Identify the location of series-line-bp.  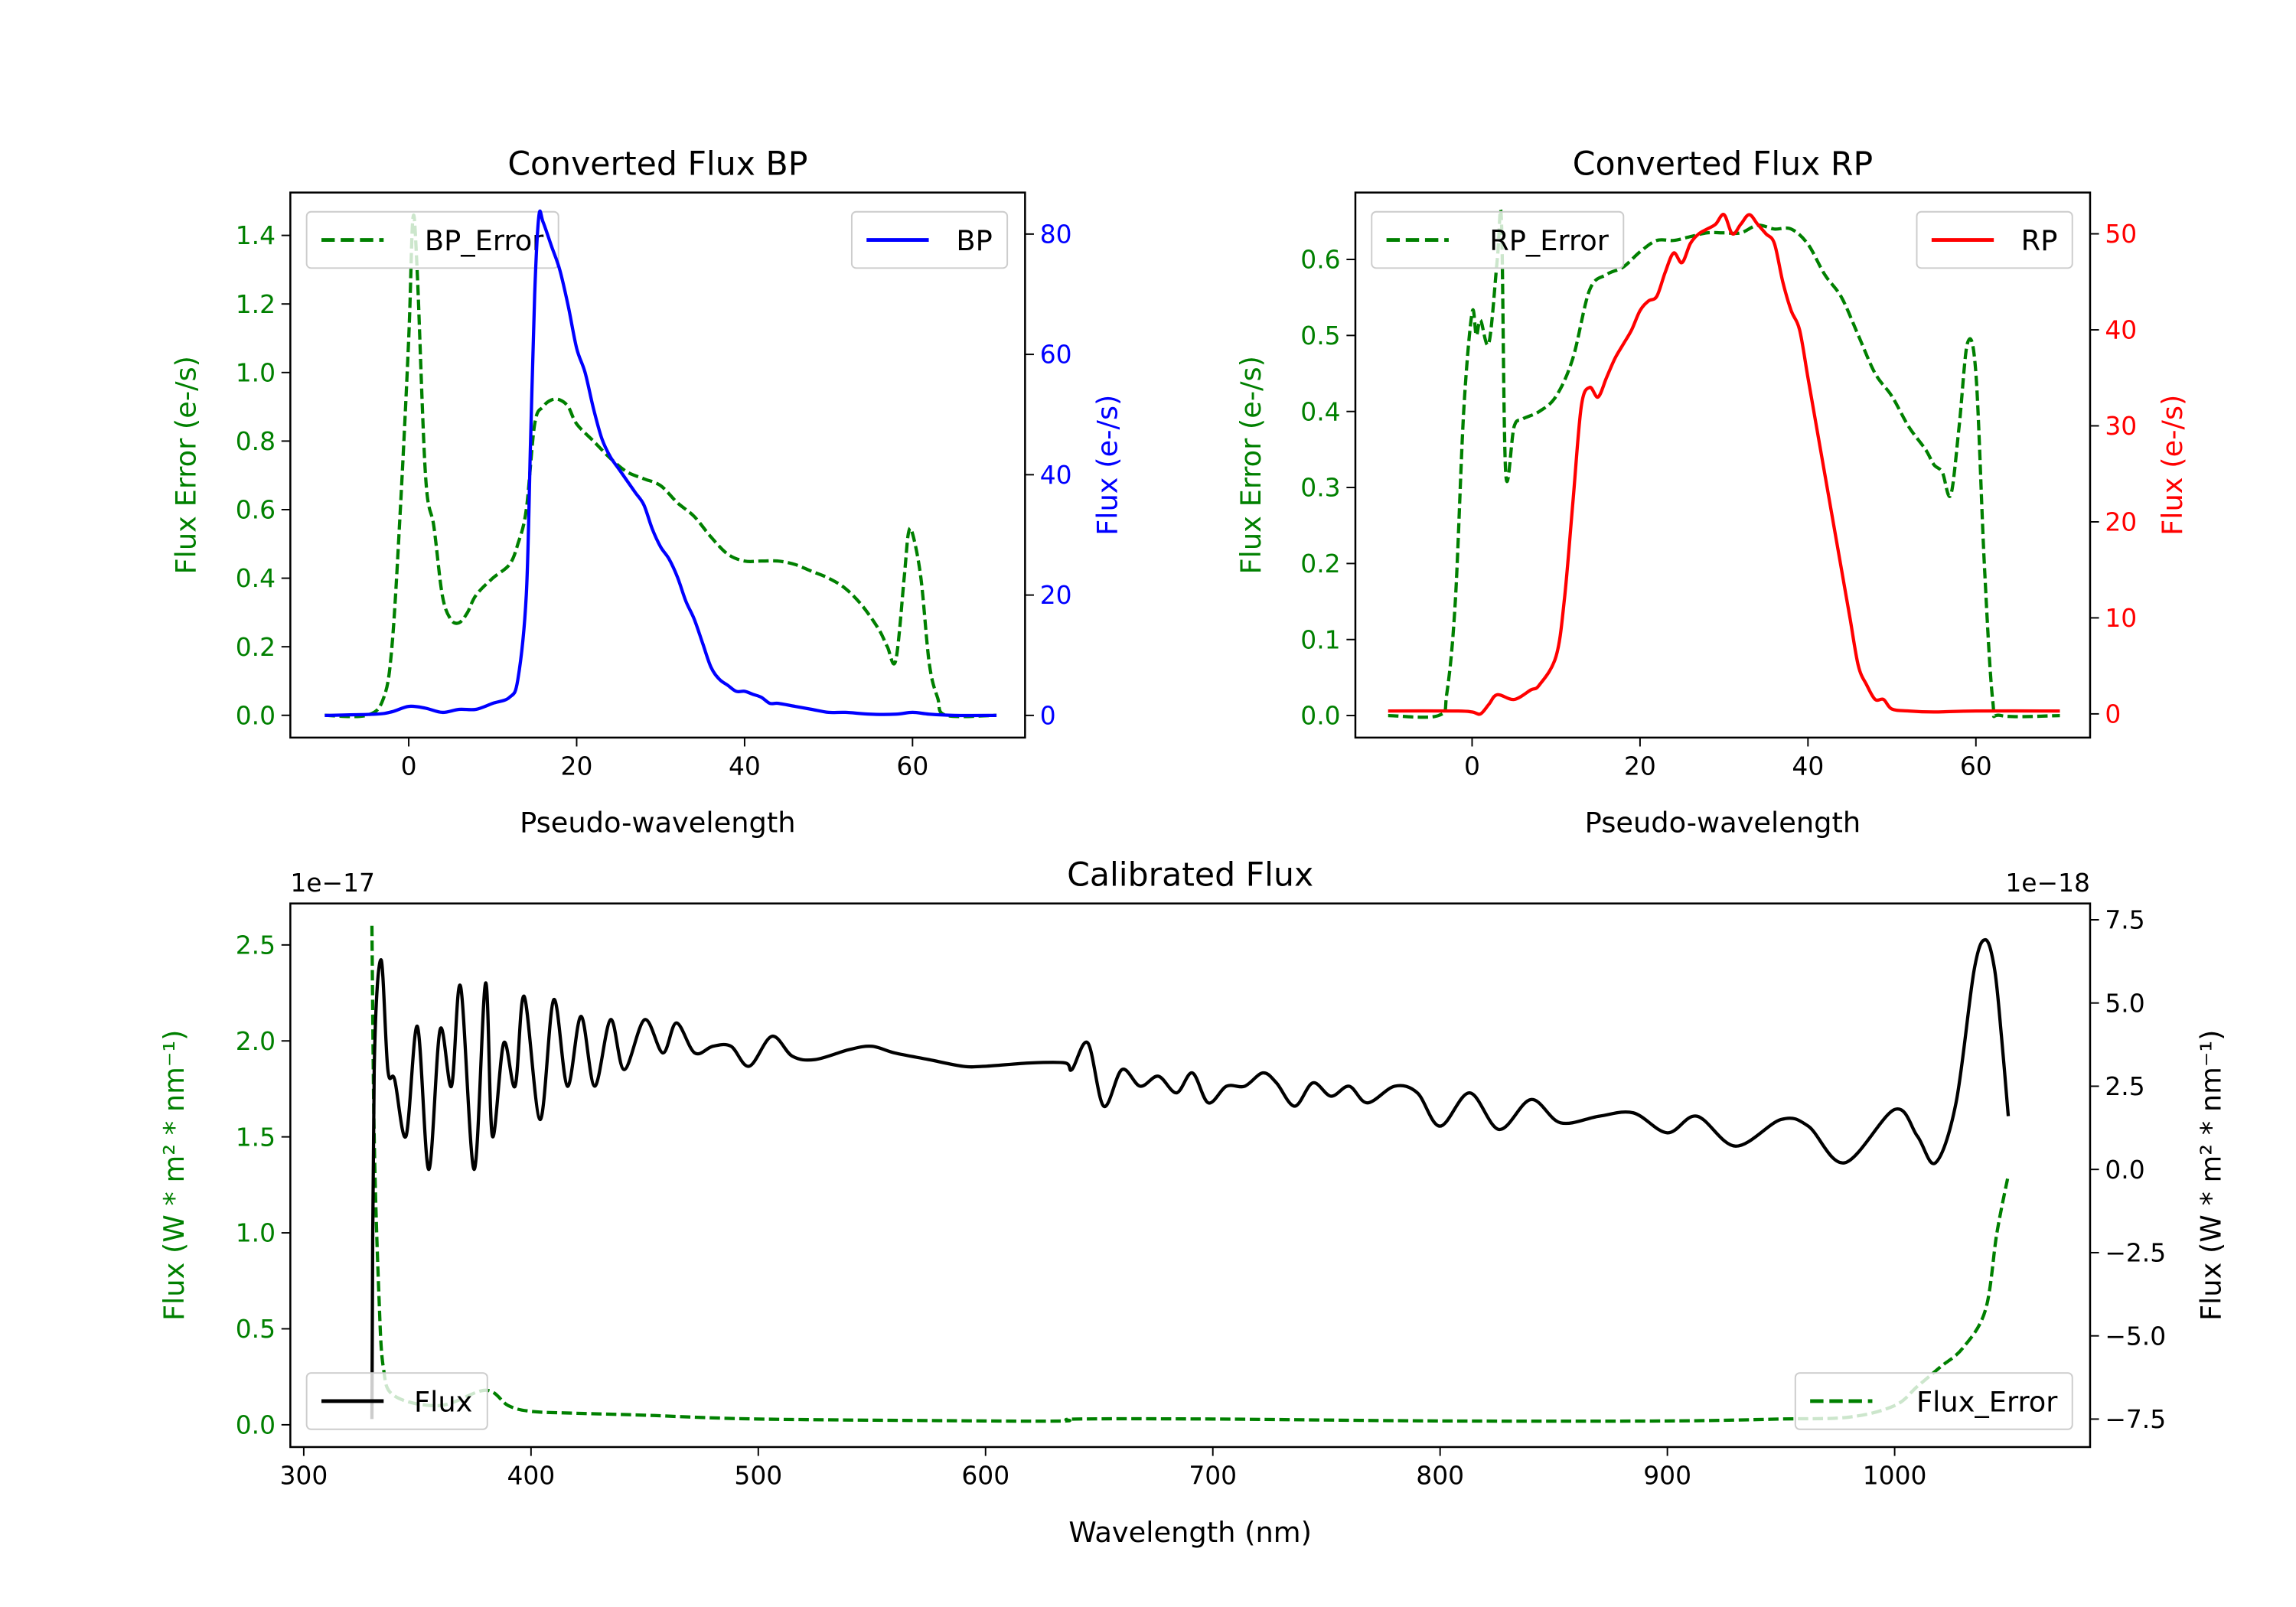
(661, 463).